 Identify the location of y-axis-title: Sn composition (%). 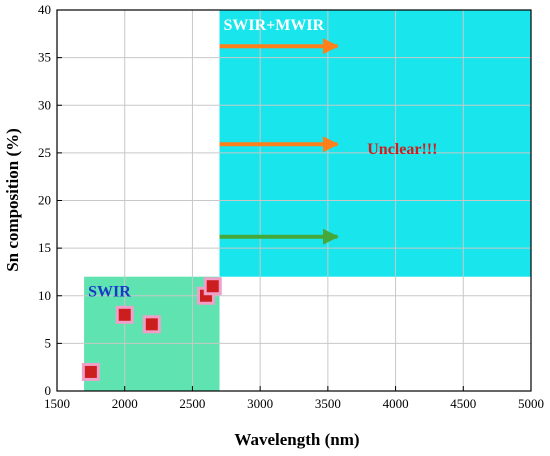
(12, 200).